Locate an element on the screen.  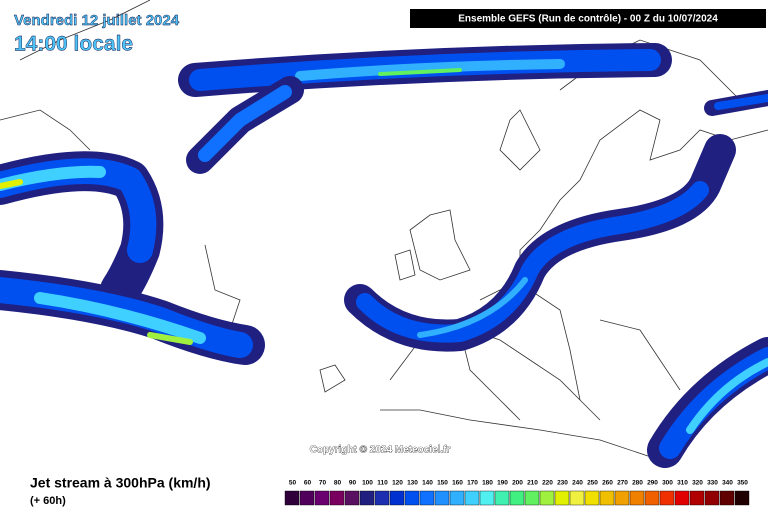
legend-label: 300 is located at coordinates (667, 483).